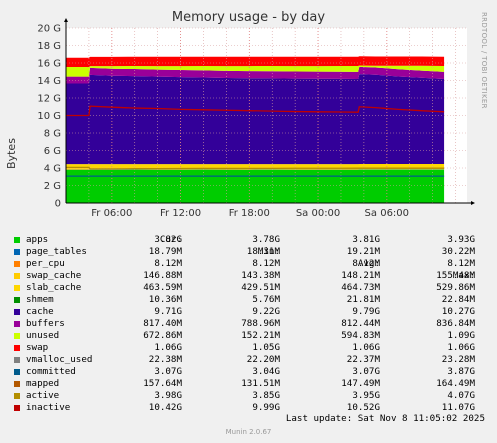  Describe the element at coordinates (168, 263) in the screenshot. I see `legend-cur: 8.12M` at that location.